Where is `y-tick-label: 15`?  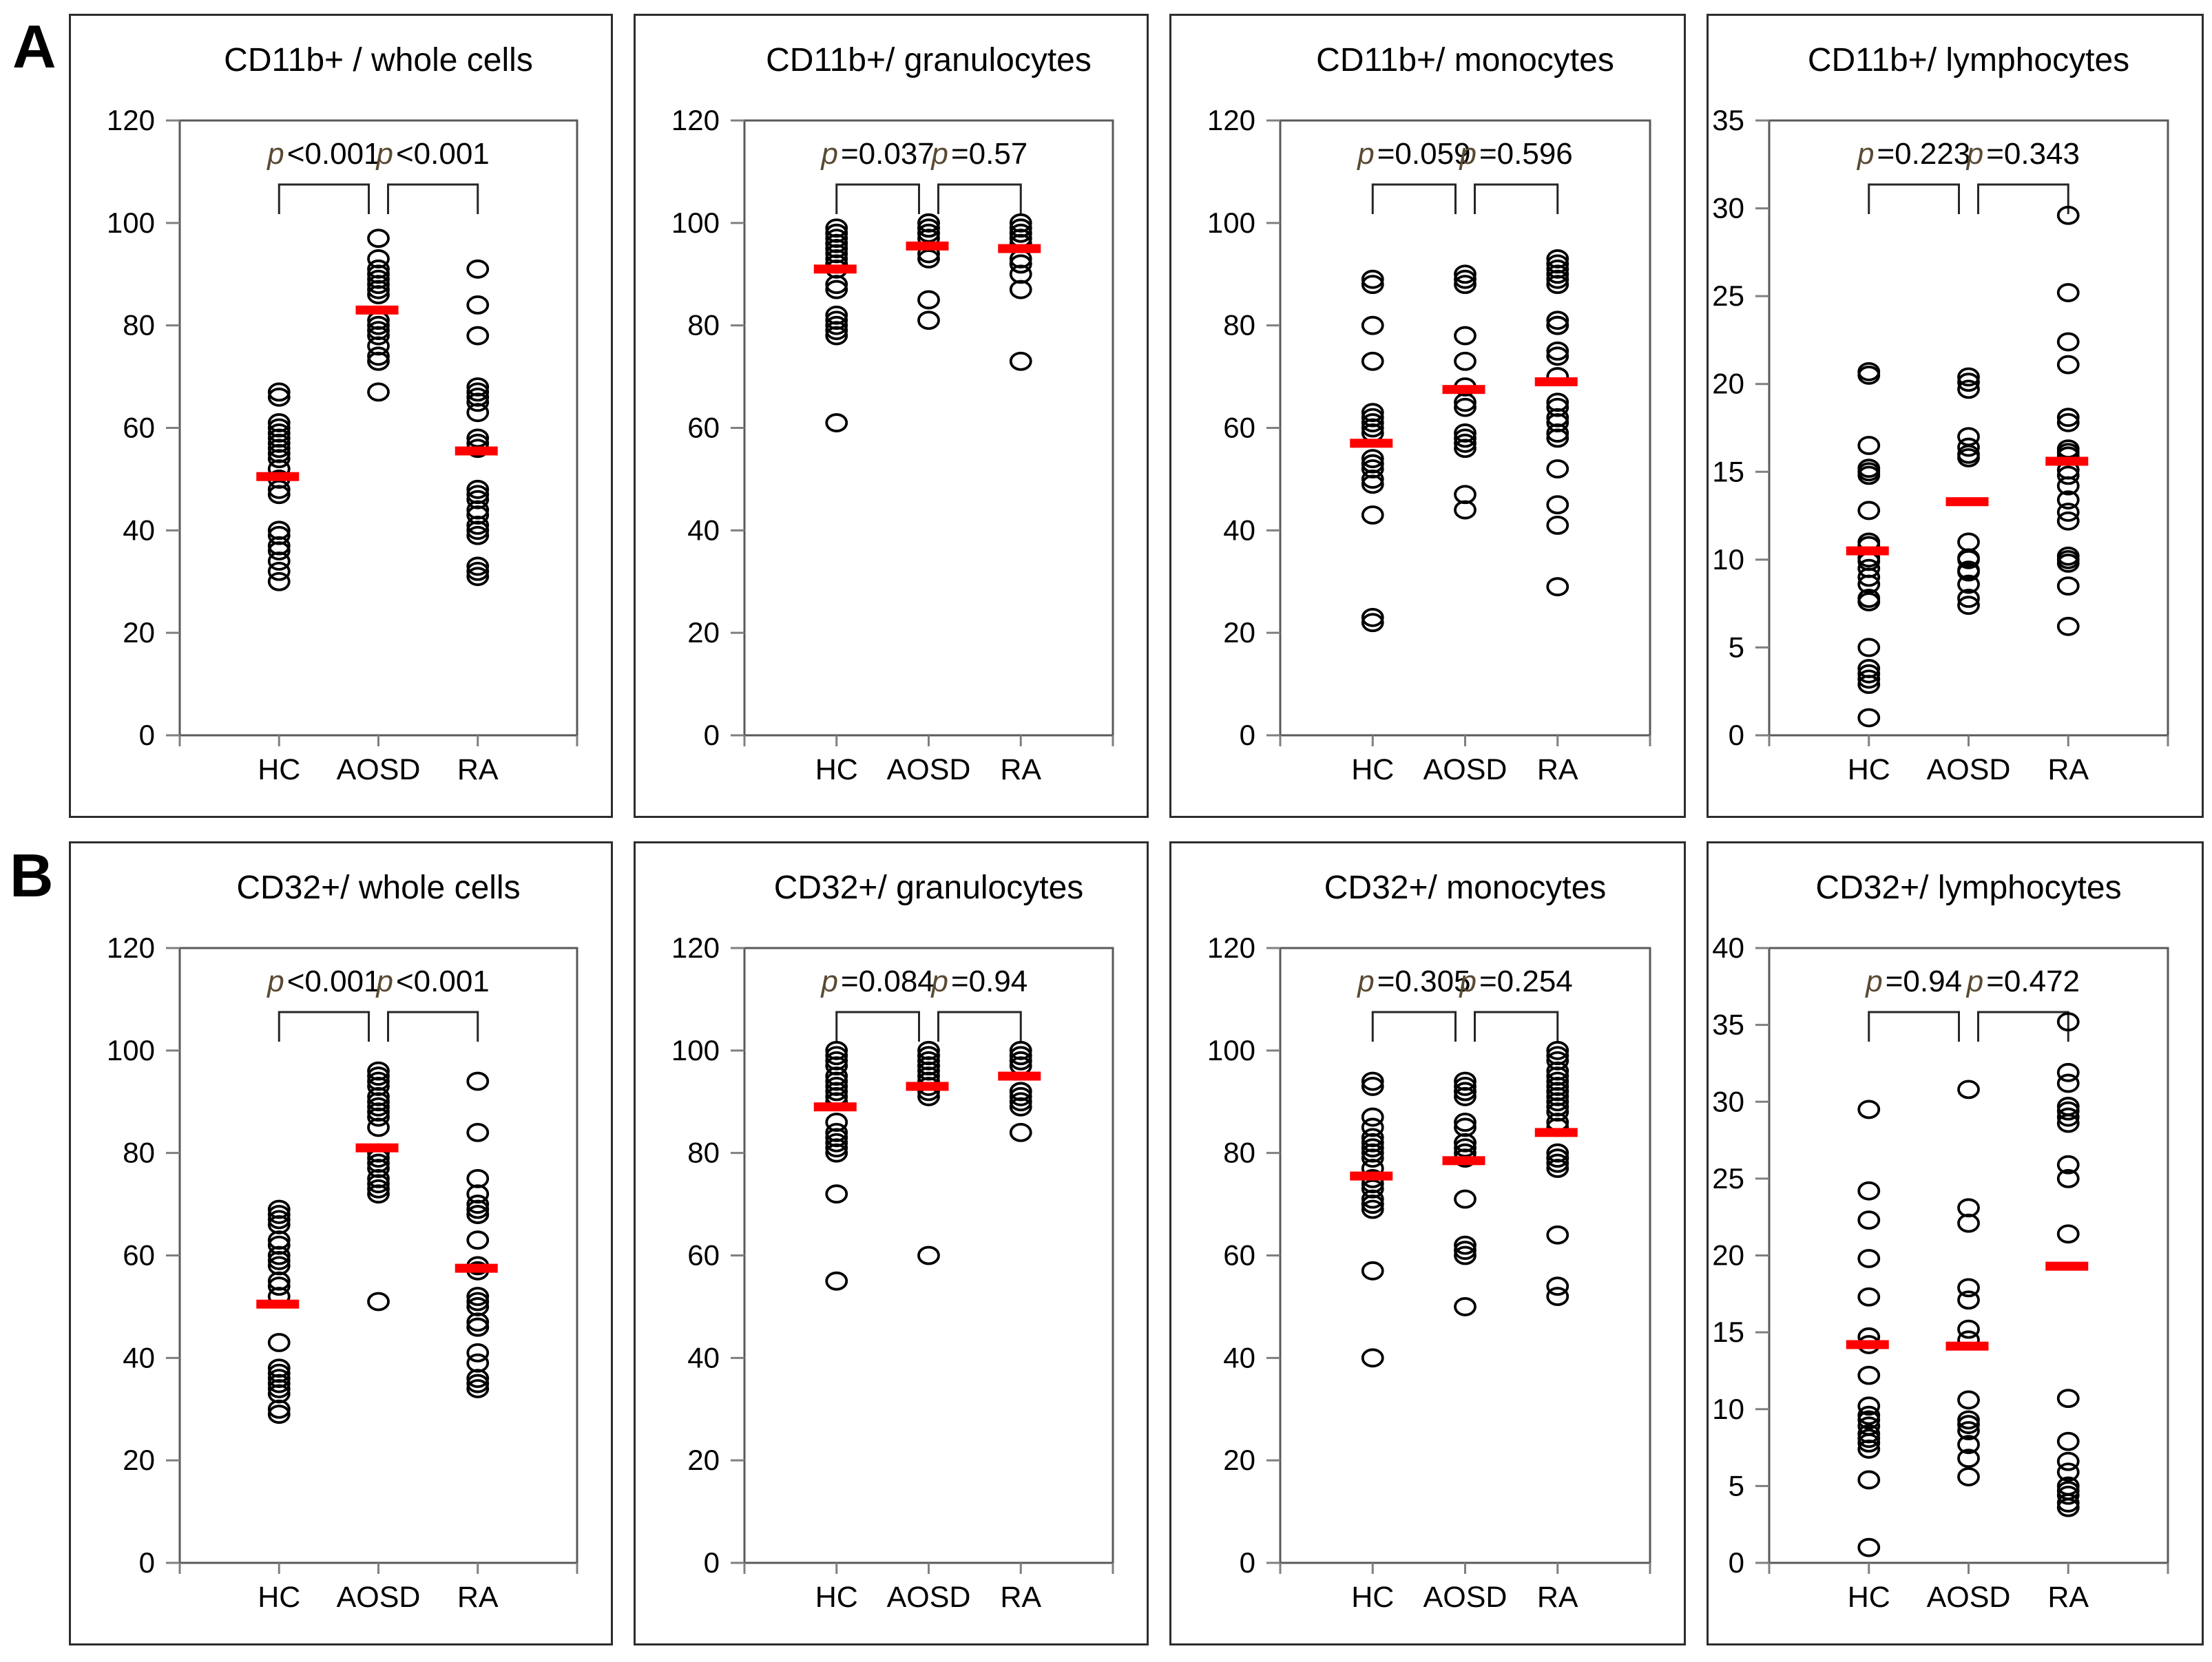 y-tick-label: 15 is located at coordinates (1728, 1332).